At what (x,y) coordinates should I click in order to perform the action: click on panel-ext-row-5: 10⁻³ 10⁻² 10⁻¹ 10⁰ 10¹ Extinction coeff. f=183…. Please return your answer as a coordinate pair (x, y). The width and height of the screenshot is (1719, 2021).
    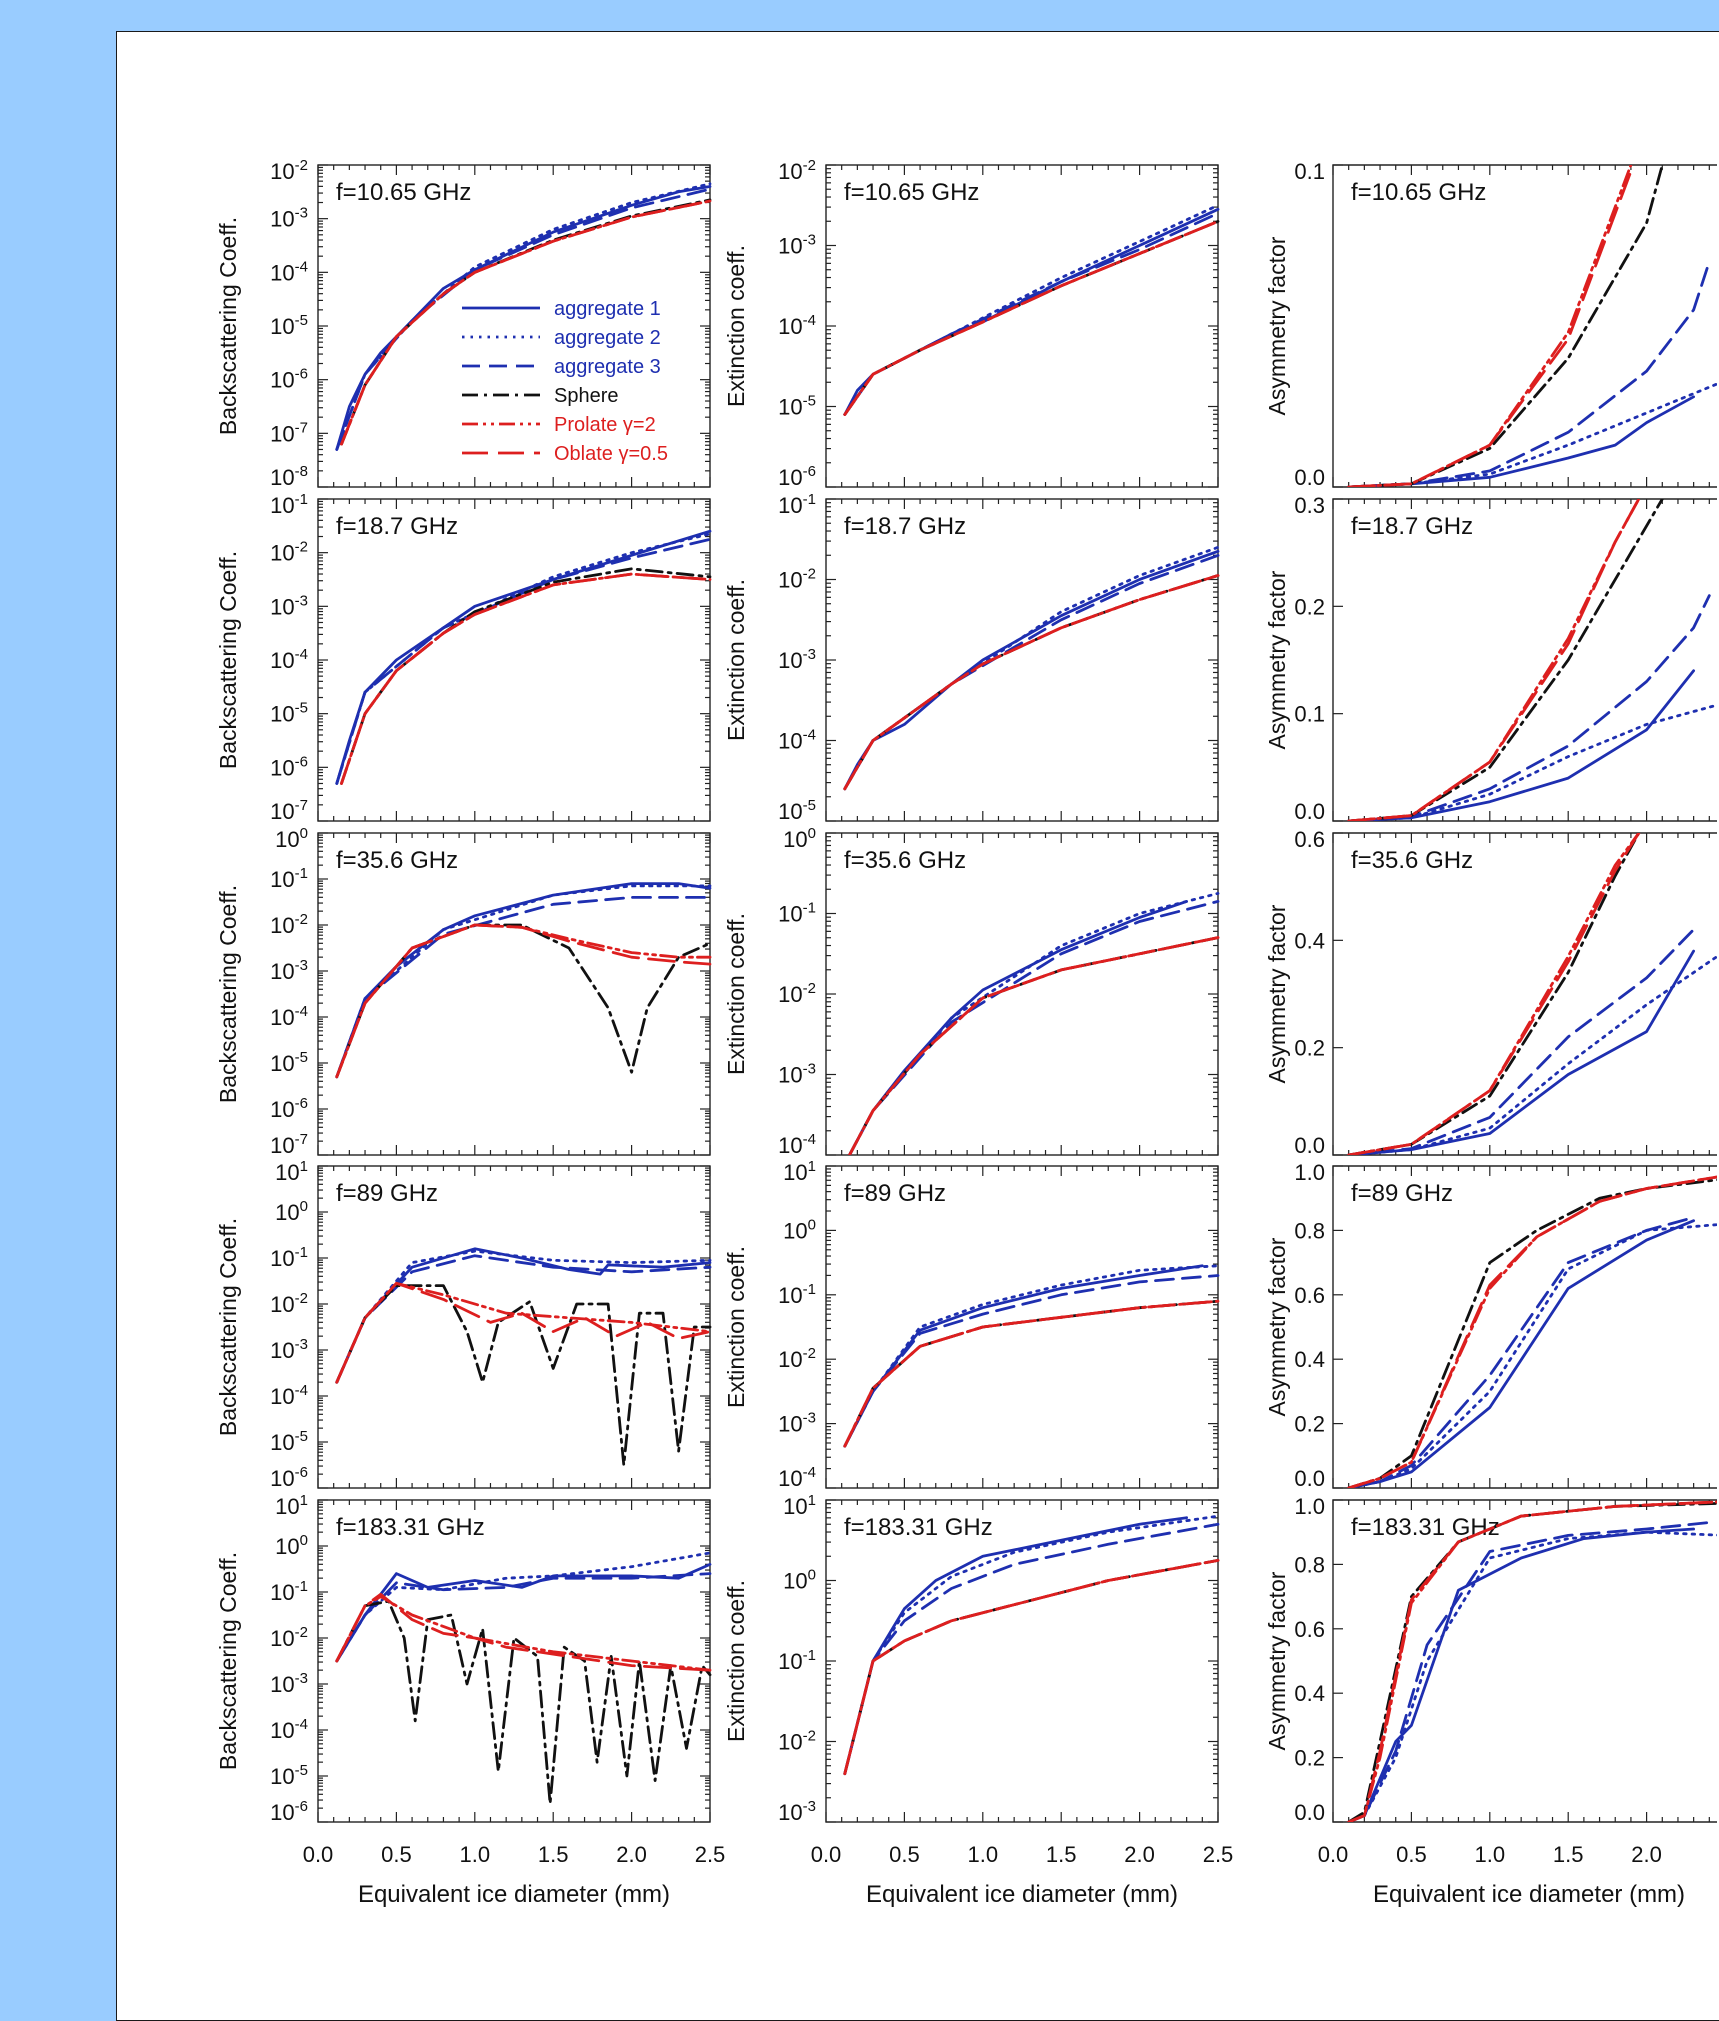
    Looking at the image, I should click on (971, 1658).